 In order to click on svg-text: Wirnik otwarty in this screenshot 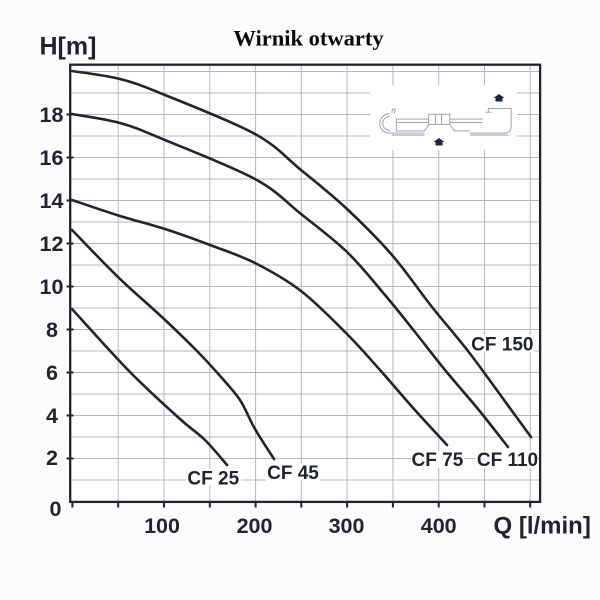, I will do `click(308, 37)`.